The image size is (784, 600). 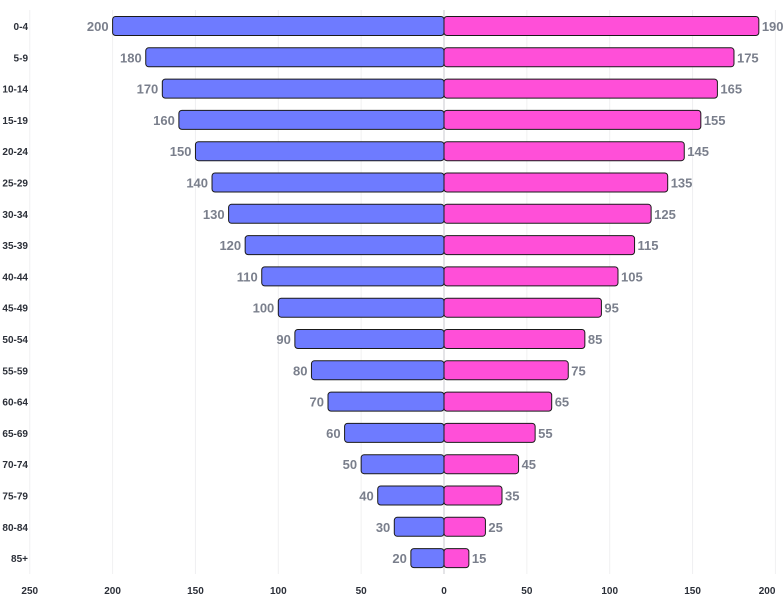 I want to click on y-tick-label: 25-29, so click(x=15, y=184).